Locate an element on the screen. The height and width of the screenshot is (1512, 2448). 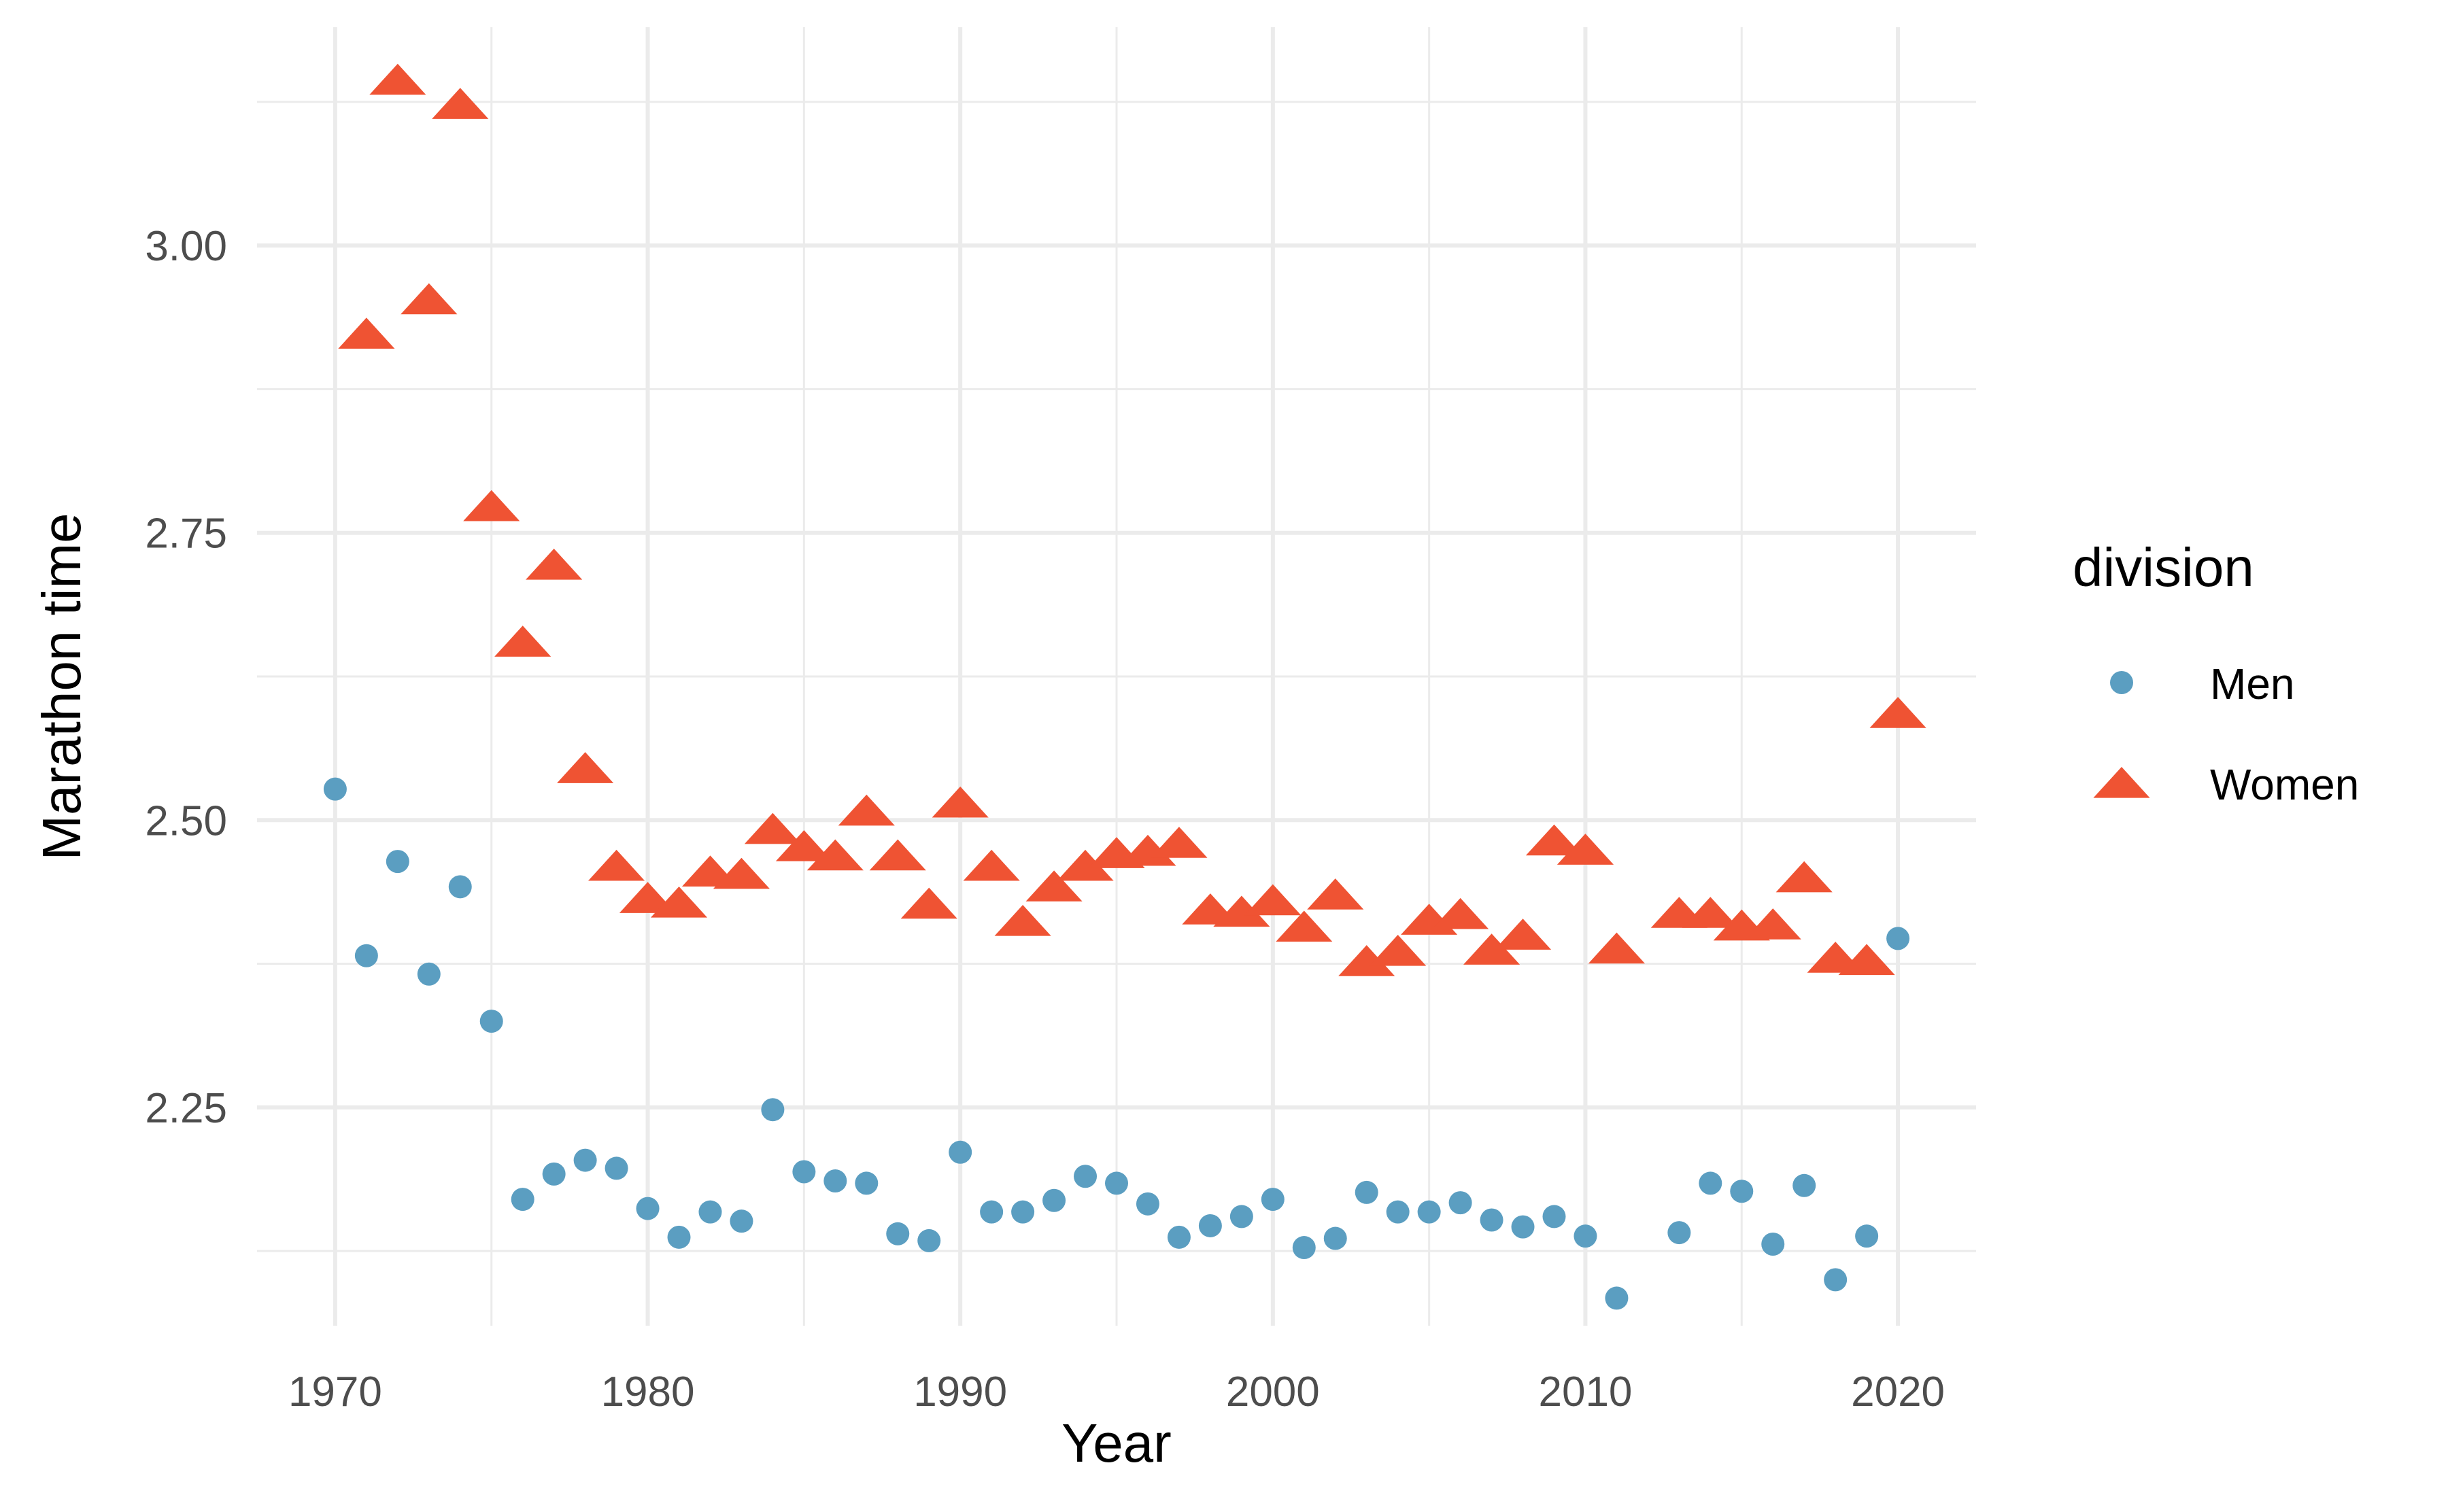
x-tick-label: 1980 is located at coordinates (648, 1392).